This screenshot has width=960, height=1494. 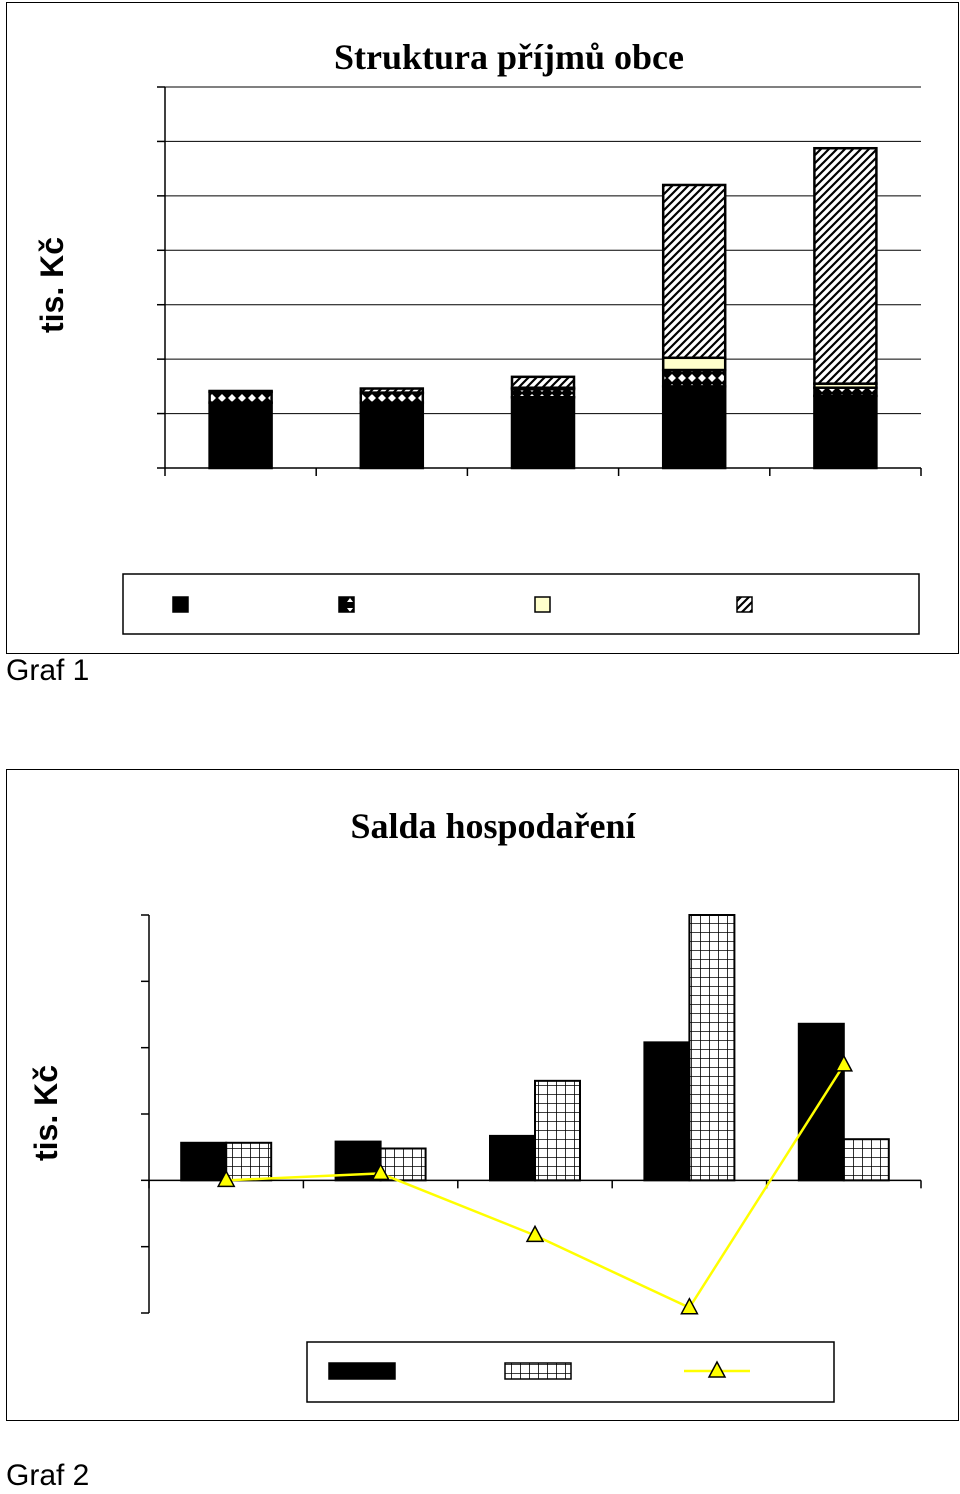 I want to click on graf1-caption: Graf 1, so click(x=48, y=670).